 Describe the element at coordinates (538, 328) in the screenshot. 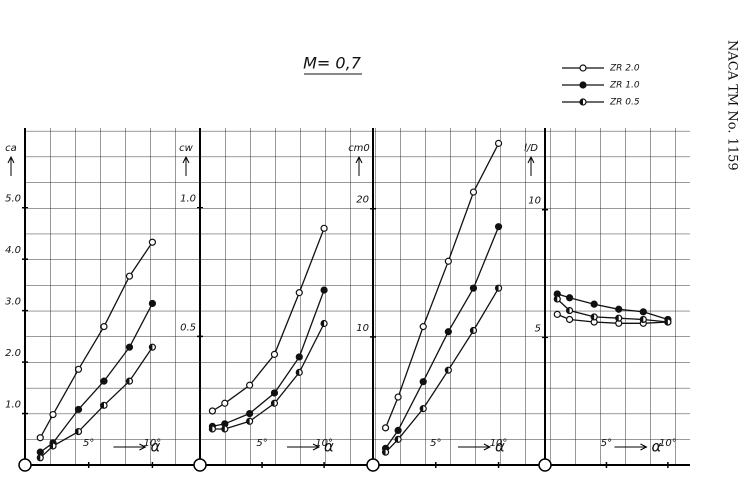

I see `y-tick-label: 5` at that location.